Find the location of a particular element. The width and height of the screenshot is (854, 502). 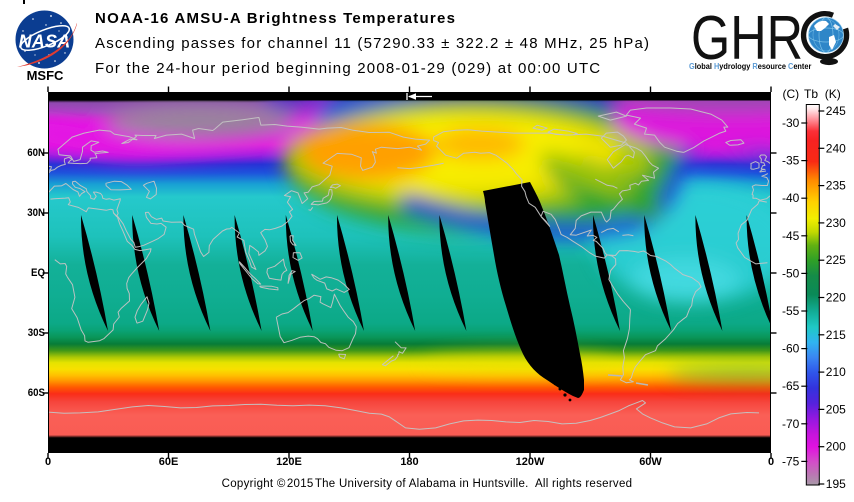

svg-text: 205 is located at coordinates (836, 409).